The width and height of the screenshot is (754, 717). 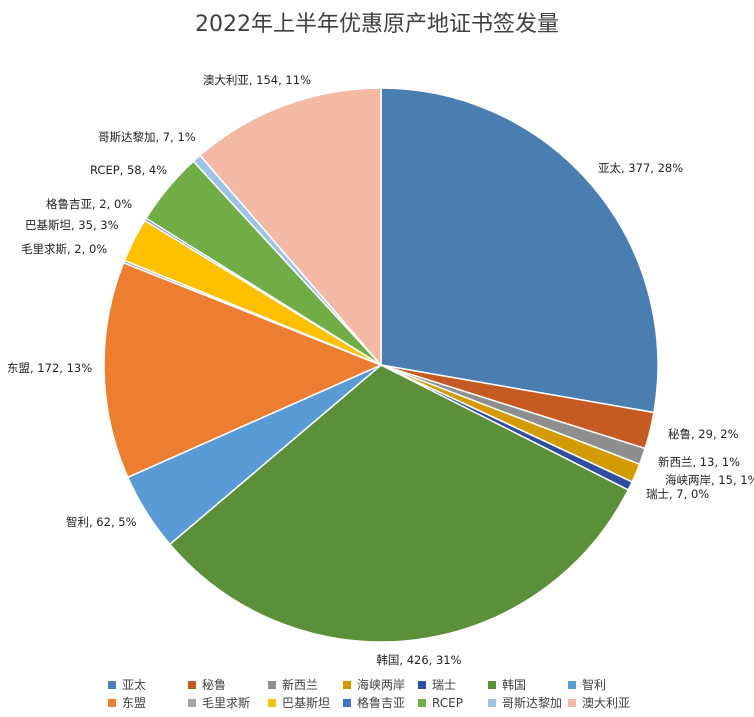 I want to click on data-label-9: 巴基斯坦, 35, 3%, so click(x=72, y=225).